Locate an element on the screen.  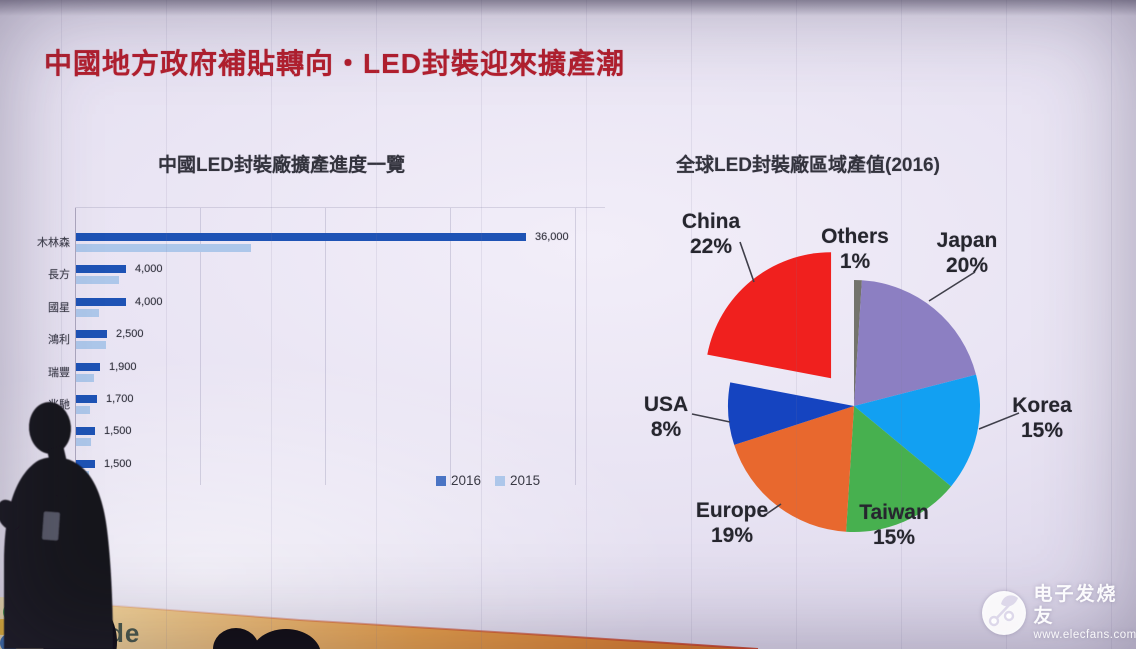
legend-item-2015: 2015 is located at coordinates (517, 480).